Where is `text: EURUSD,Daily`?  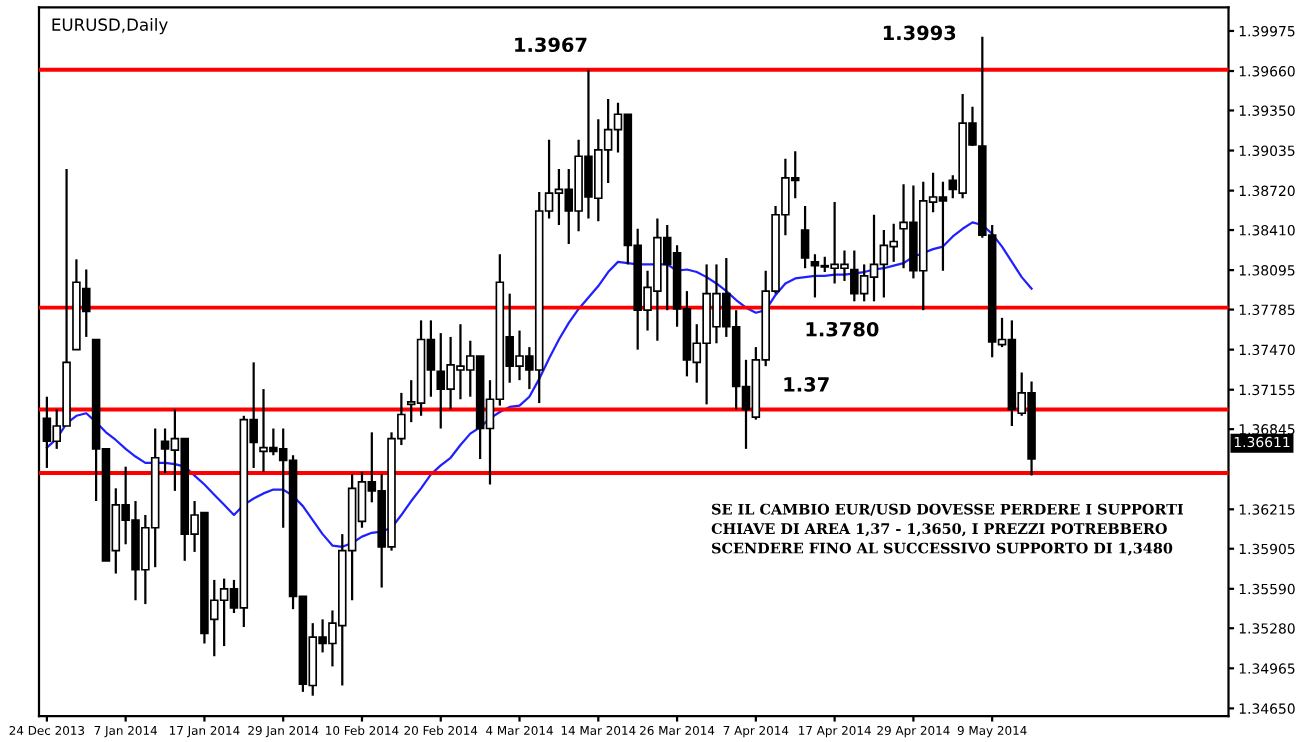 text: EURUSD,Daily is located at coordinates (110, 26).